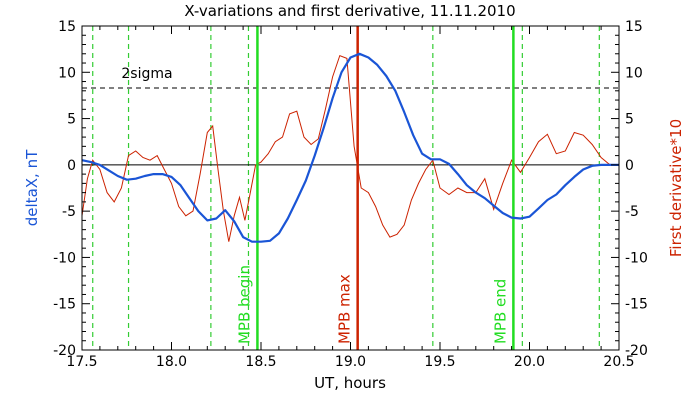 The image size is (700, 400). What do you see at coordinates (500, 311) in the screenshot?
I see `marker-label: MPB end` at bounding box center [500, 311].